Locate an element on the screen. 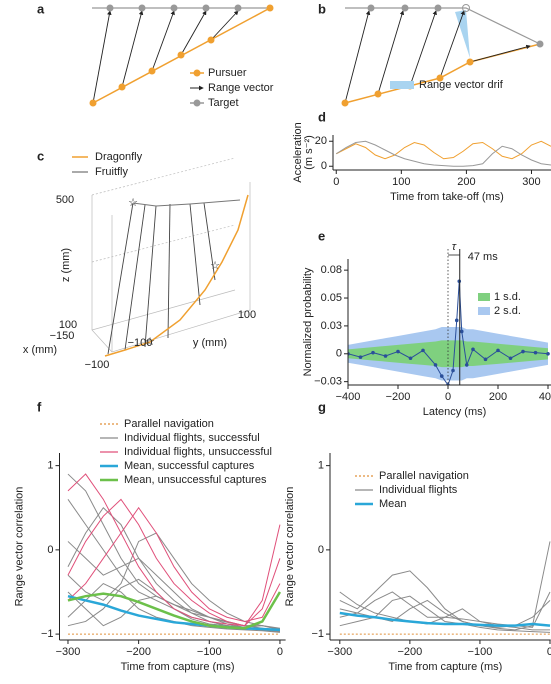 The height and width of the screenshot is (684, 551). x-tick-label: −400 is located at coordinates (348, 397).